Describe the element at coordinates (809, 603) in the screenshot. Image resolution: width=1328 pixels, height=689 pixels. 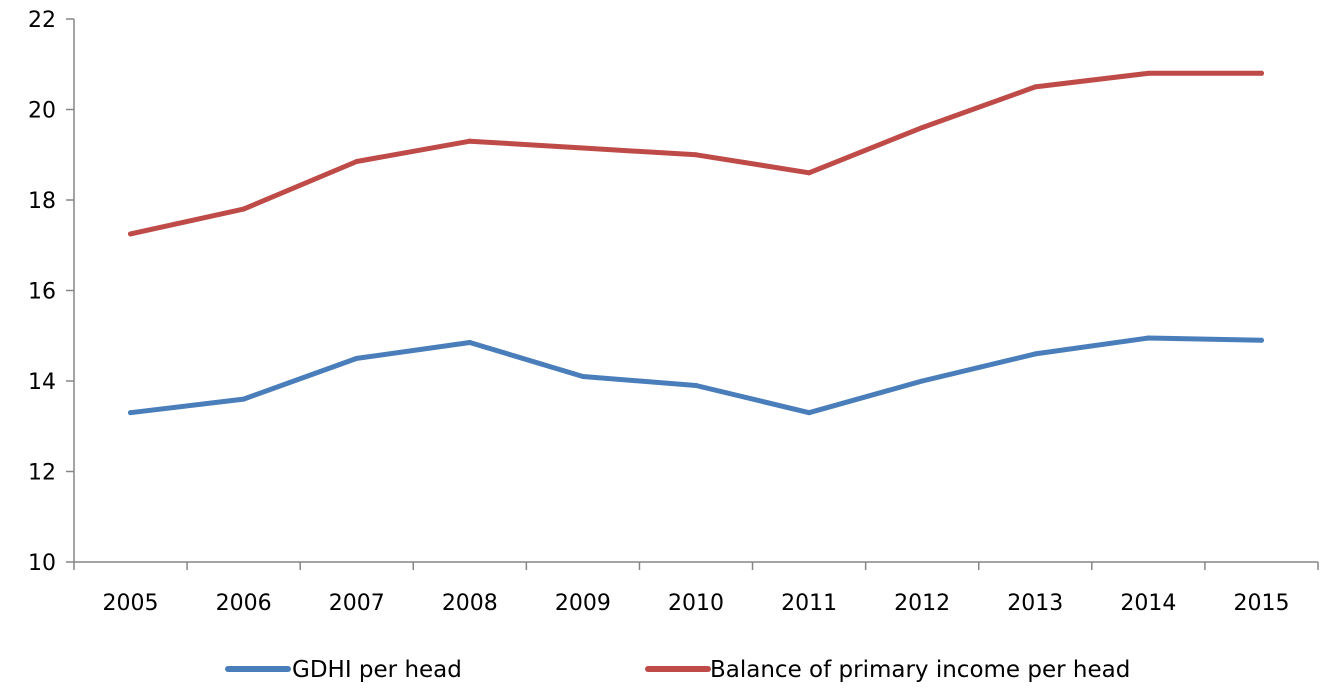
I see `x-tick-label: 2011` at that location.